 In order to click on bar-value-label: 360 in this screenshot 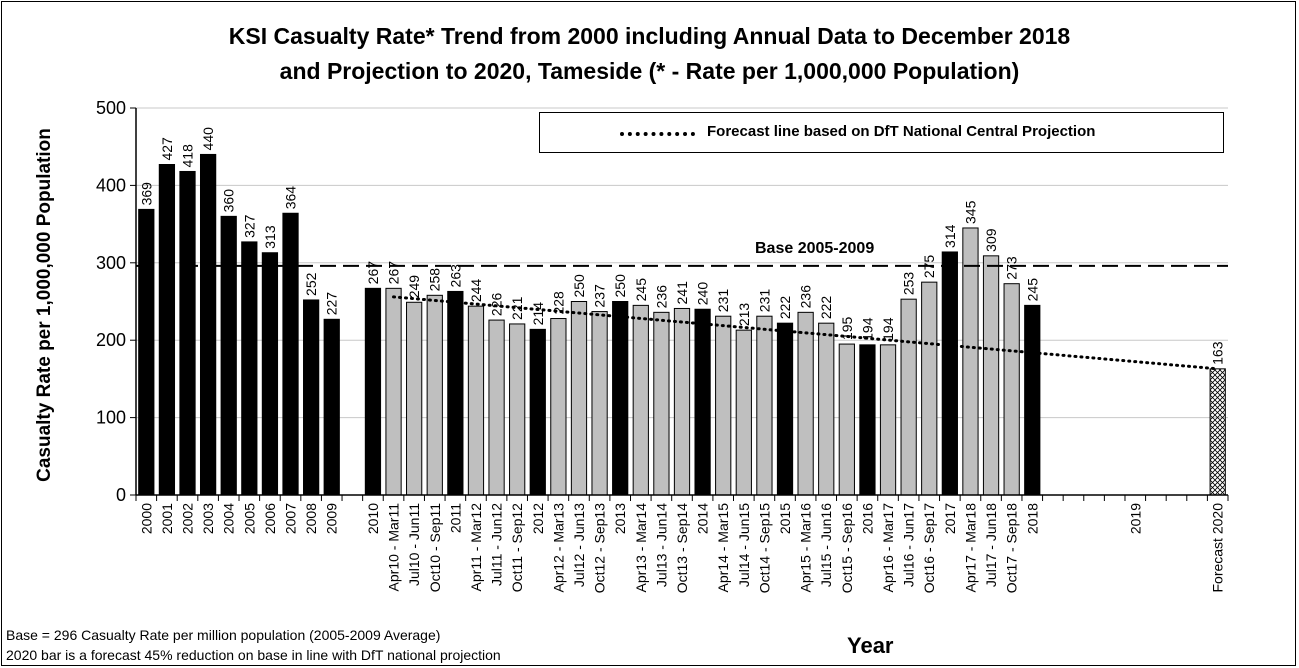, I will do `click(229, 201)`.